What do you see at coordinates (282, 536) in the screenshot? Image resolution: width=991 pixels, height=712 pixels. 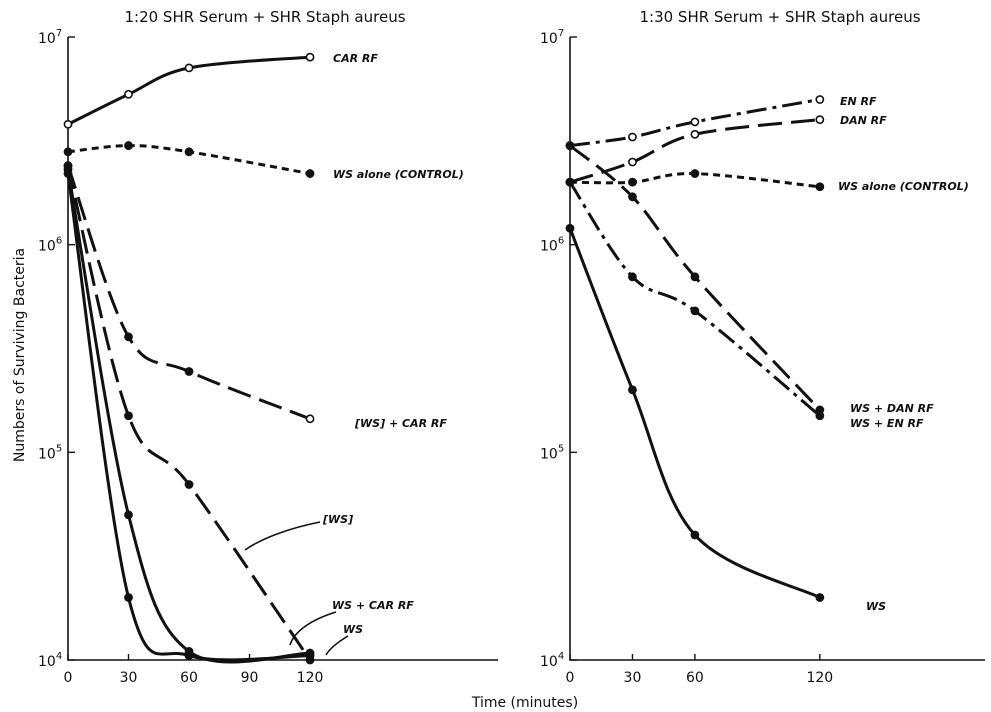 I see `arrow-ws-bracket` at bounding box center [282, 536].